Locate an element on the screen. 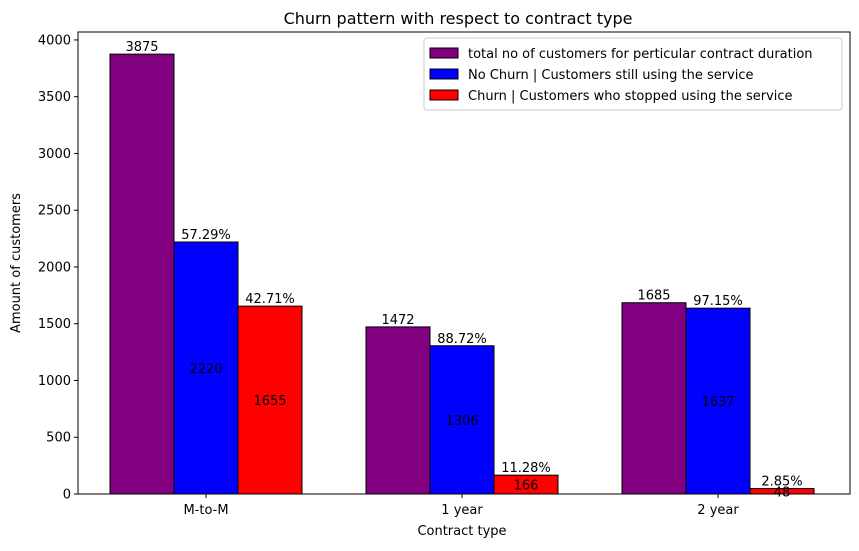 Image resolution: width=859 pixels, height=551 pixels. bar-top-label: 3875 is located at coordinates (141, 47).